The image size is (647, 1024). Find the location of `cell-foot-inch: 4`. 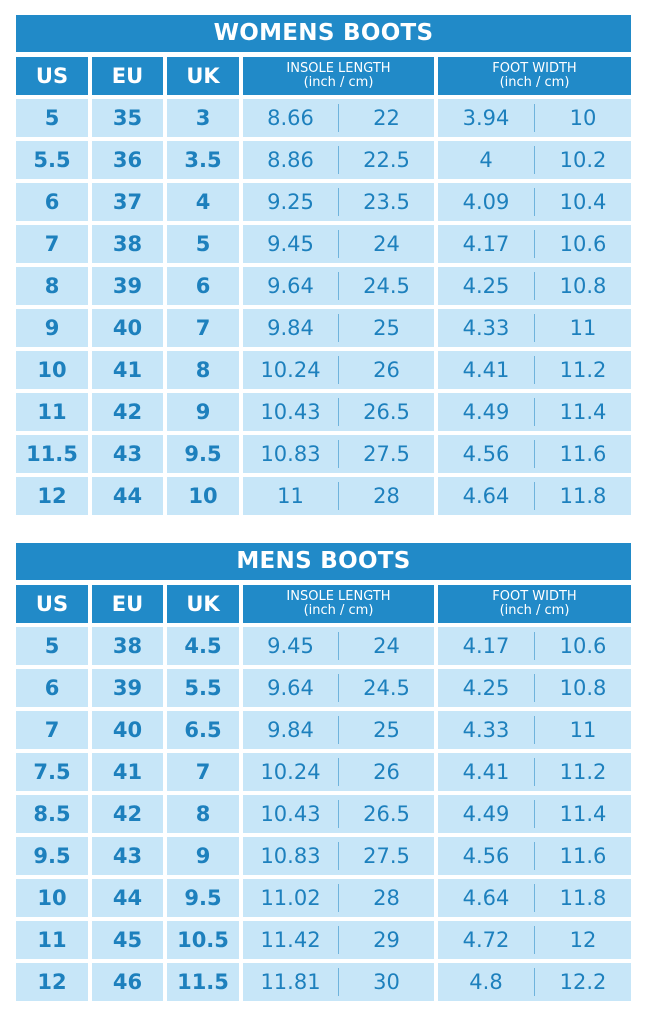

cell-foot-inch: 4 is located at coordinates (486, 160).